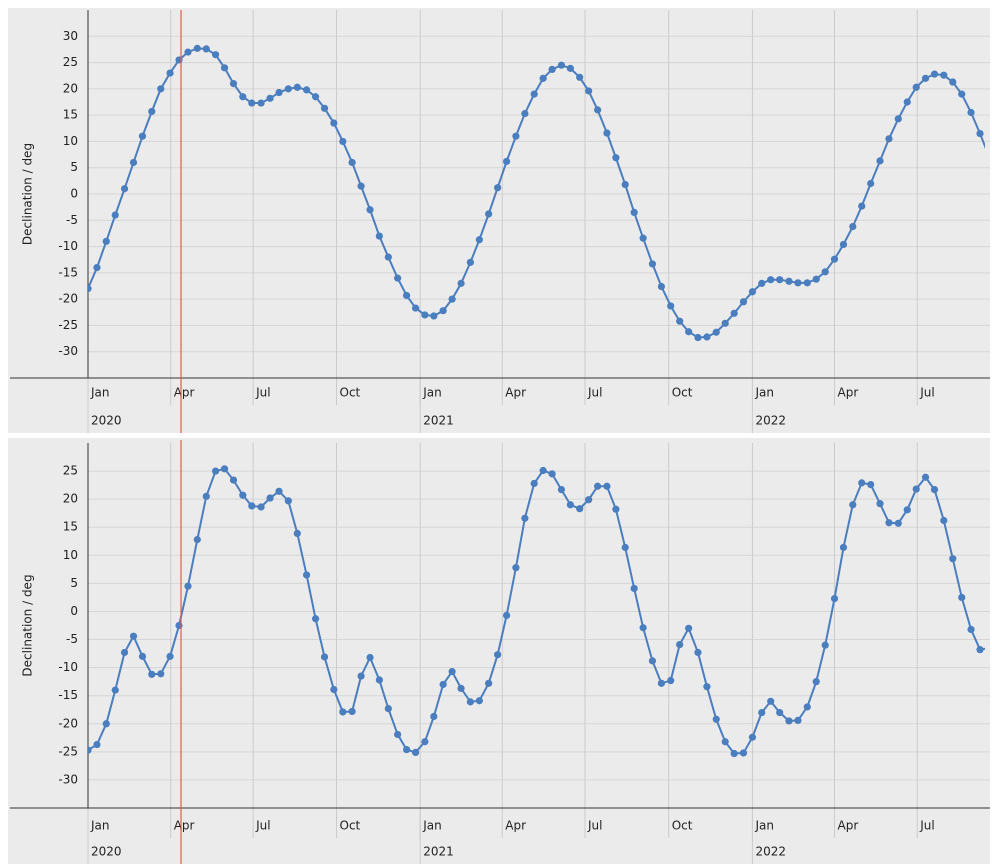 The image size is (992, 867). What do you see at coordinates (106, 852) in the screenshot?
I see `year-tick-label: 2020` at bounding box center [106, 852].